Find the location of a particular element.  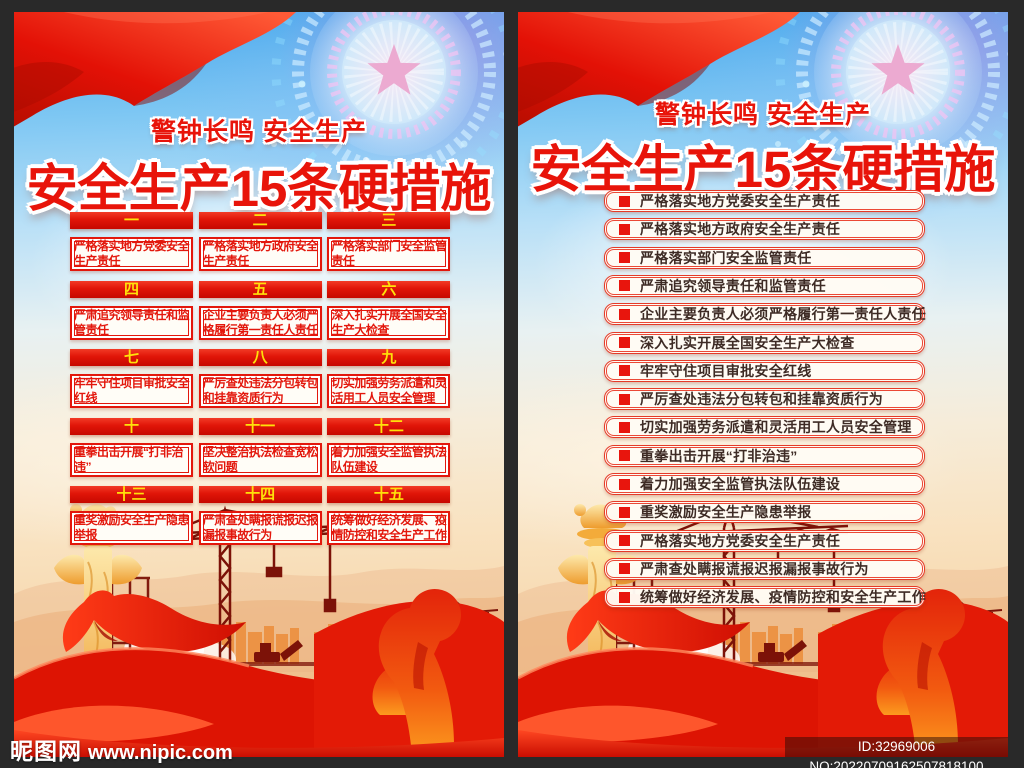

grid-number-9: 九 is located at coordinates (389, 357).